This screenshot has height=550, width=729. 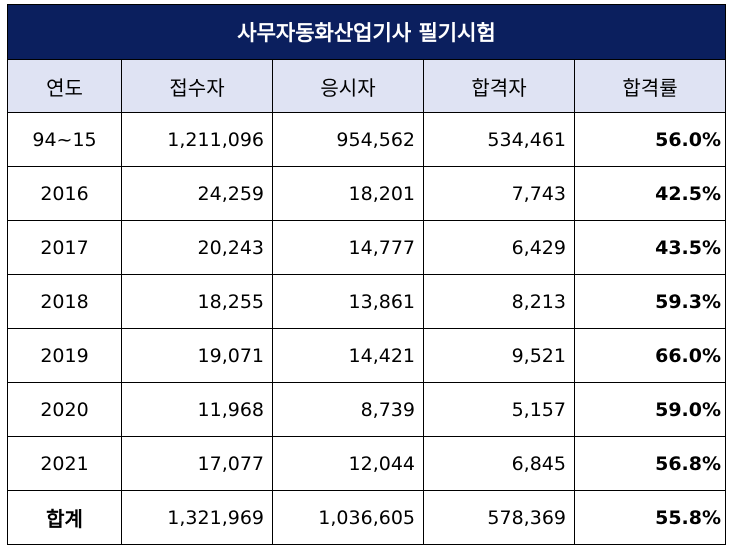 I want to click on cell-passers: 9,521, so click(x=499, y=355).